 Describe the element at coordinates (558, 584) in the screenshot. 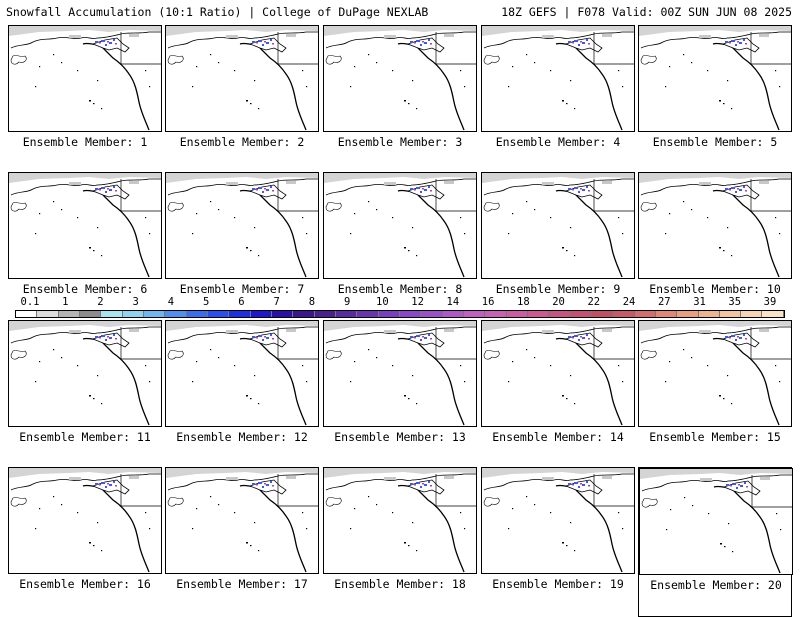

I see `ensemble-member-label: Ensemble Member: 19` at that location.